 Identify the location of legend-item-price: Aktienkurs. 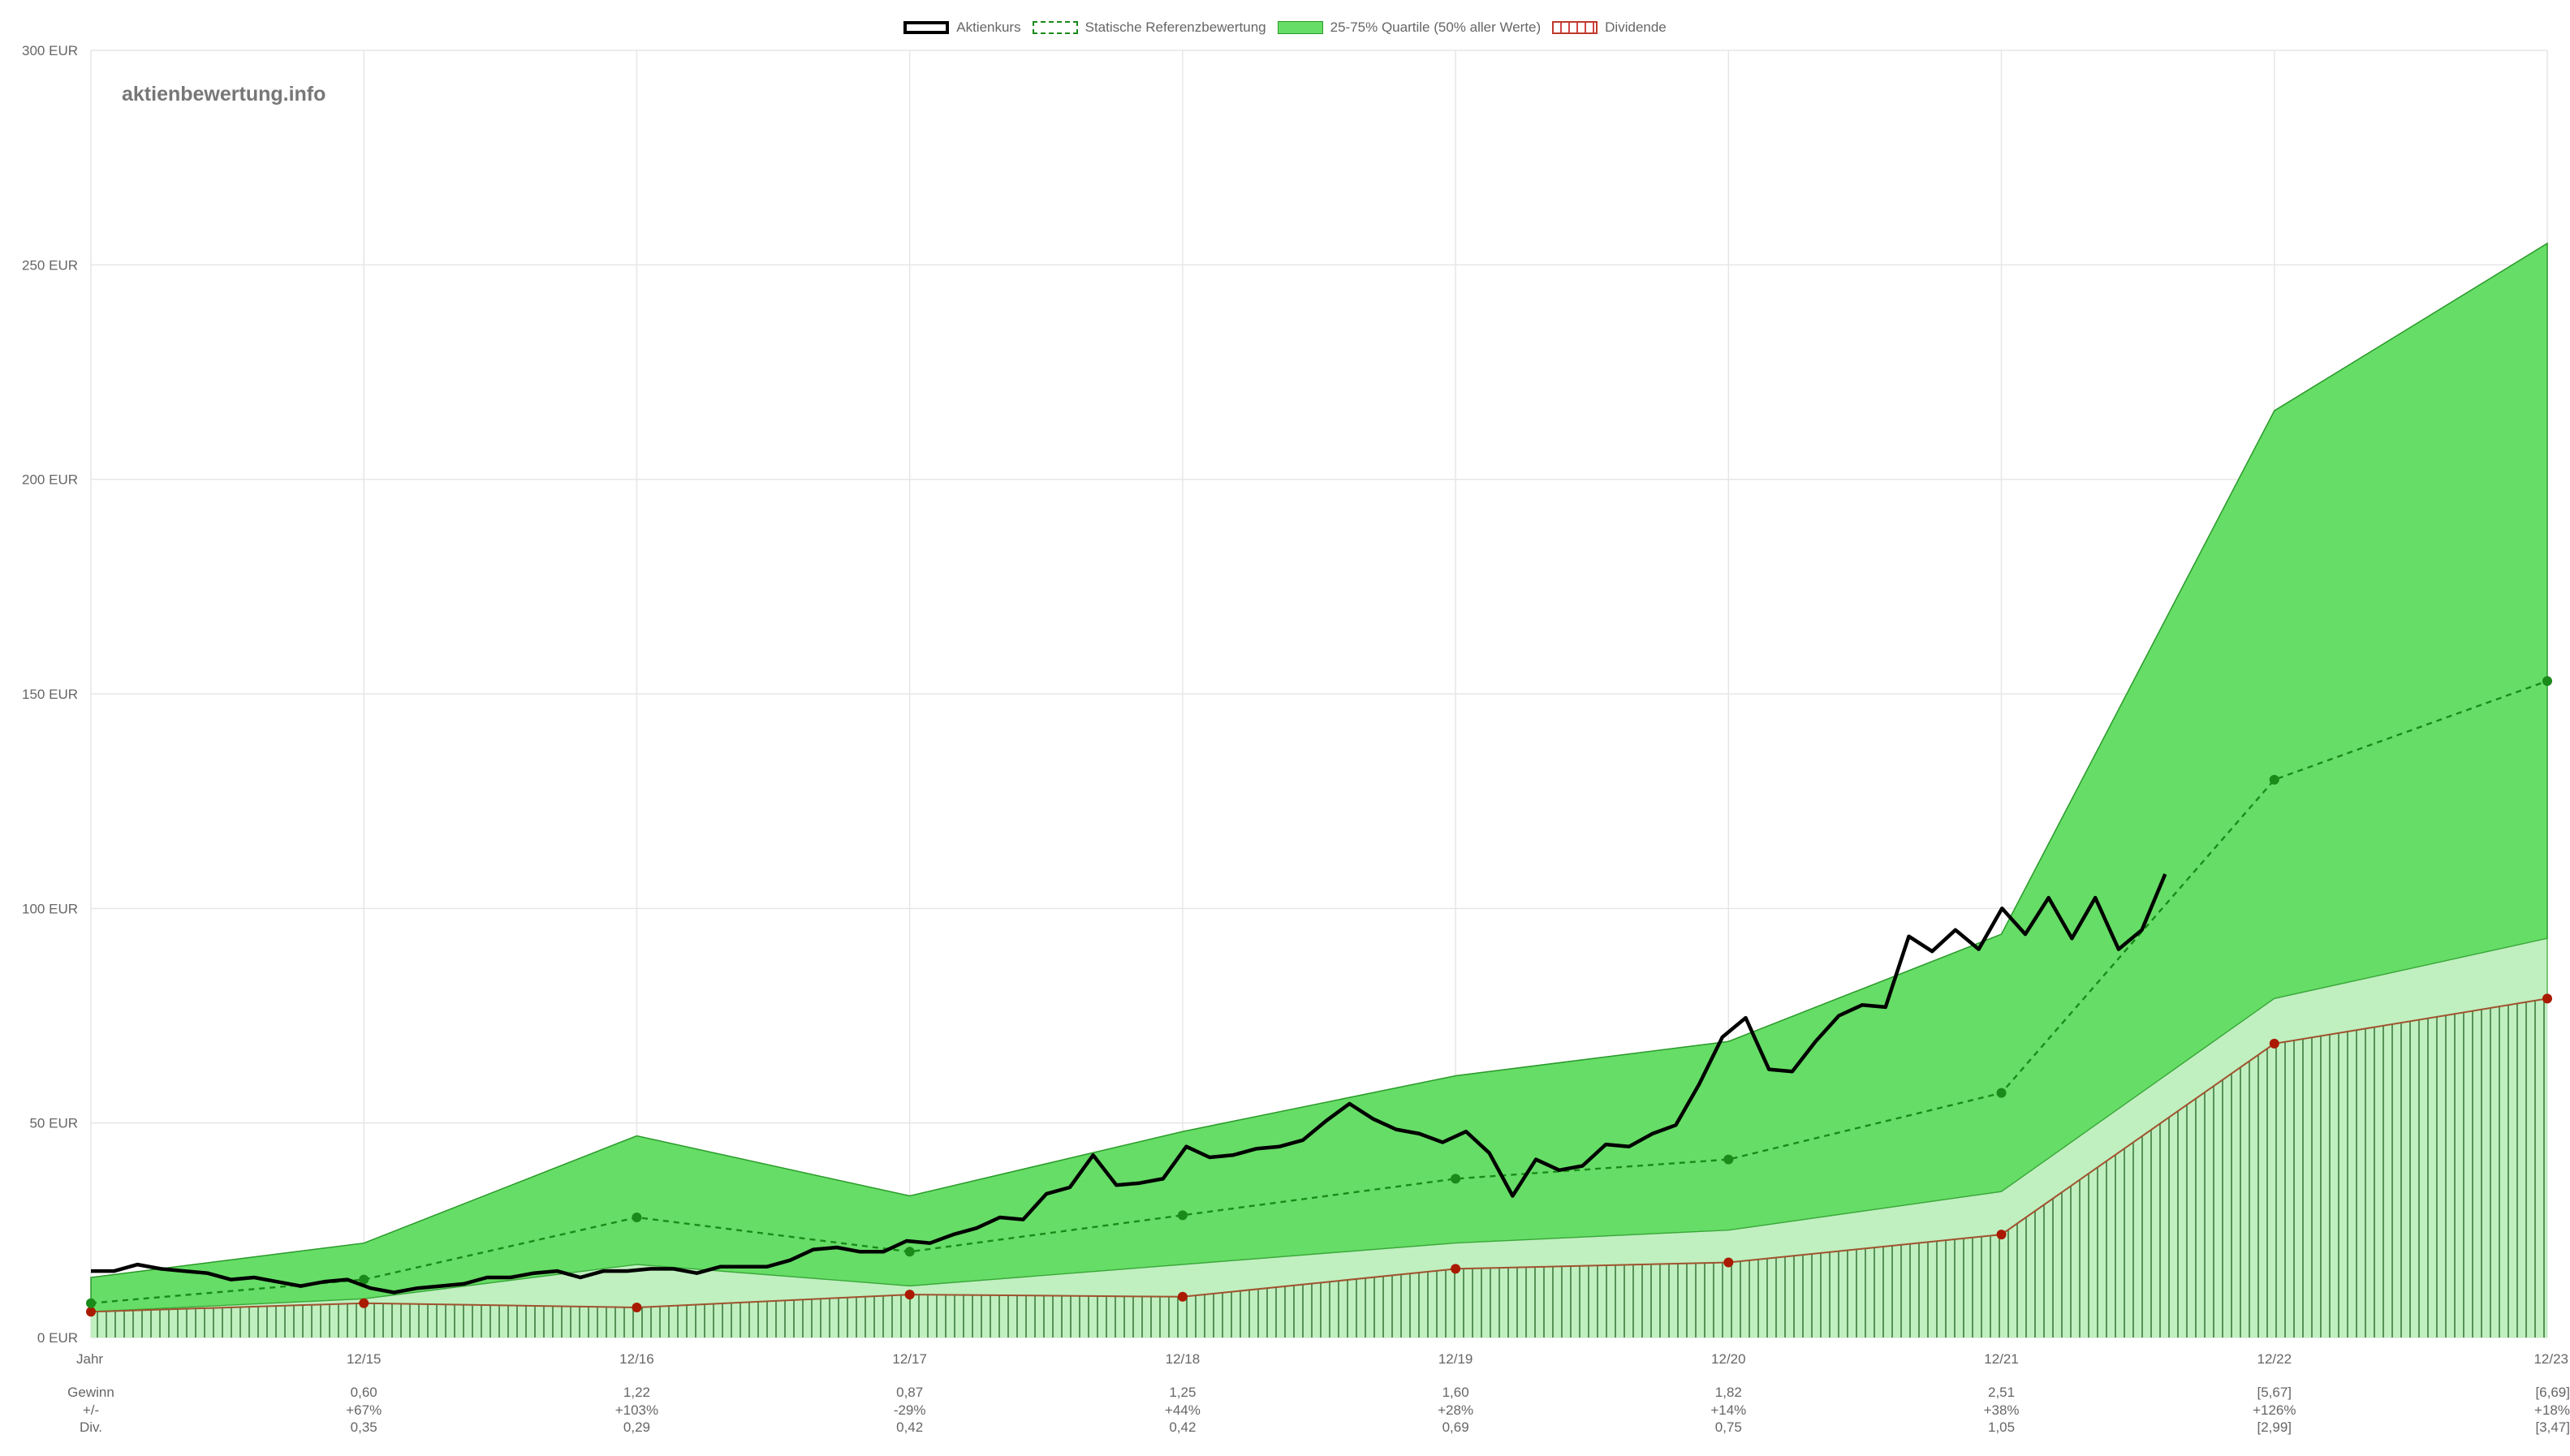
(962, 28).